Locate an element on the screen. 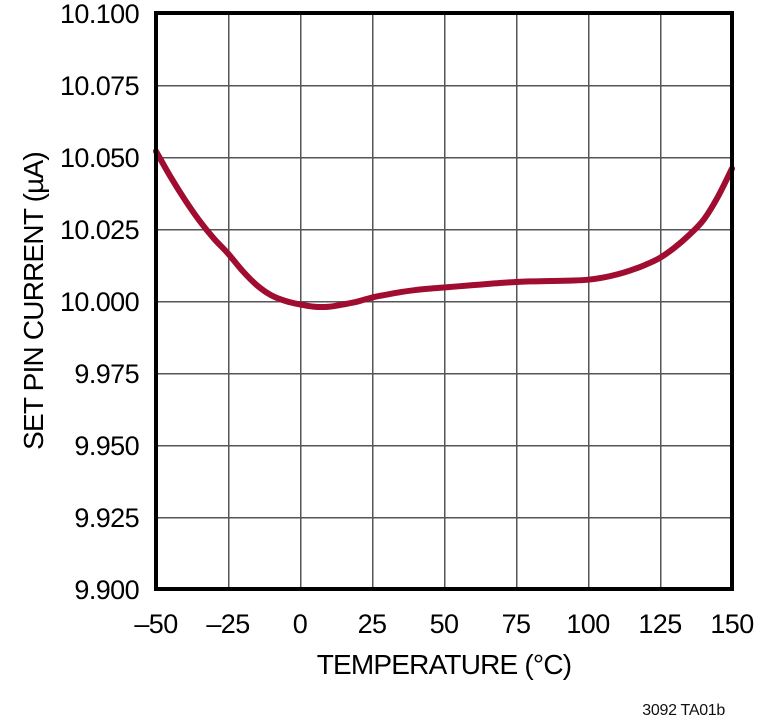  y-tick-label: 9.900 is located at coordinates (106, 590).